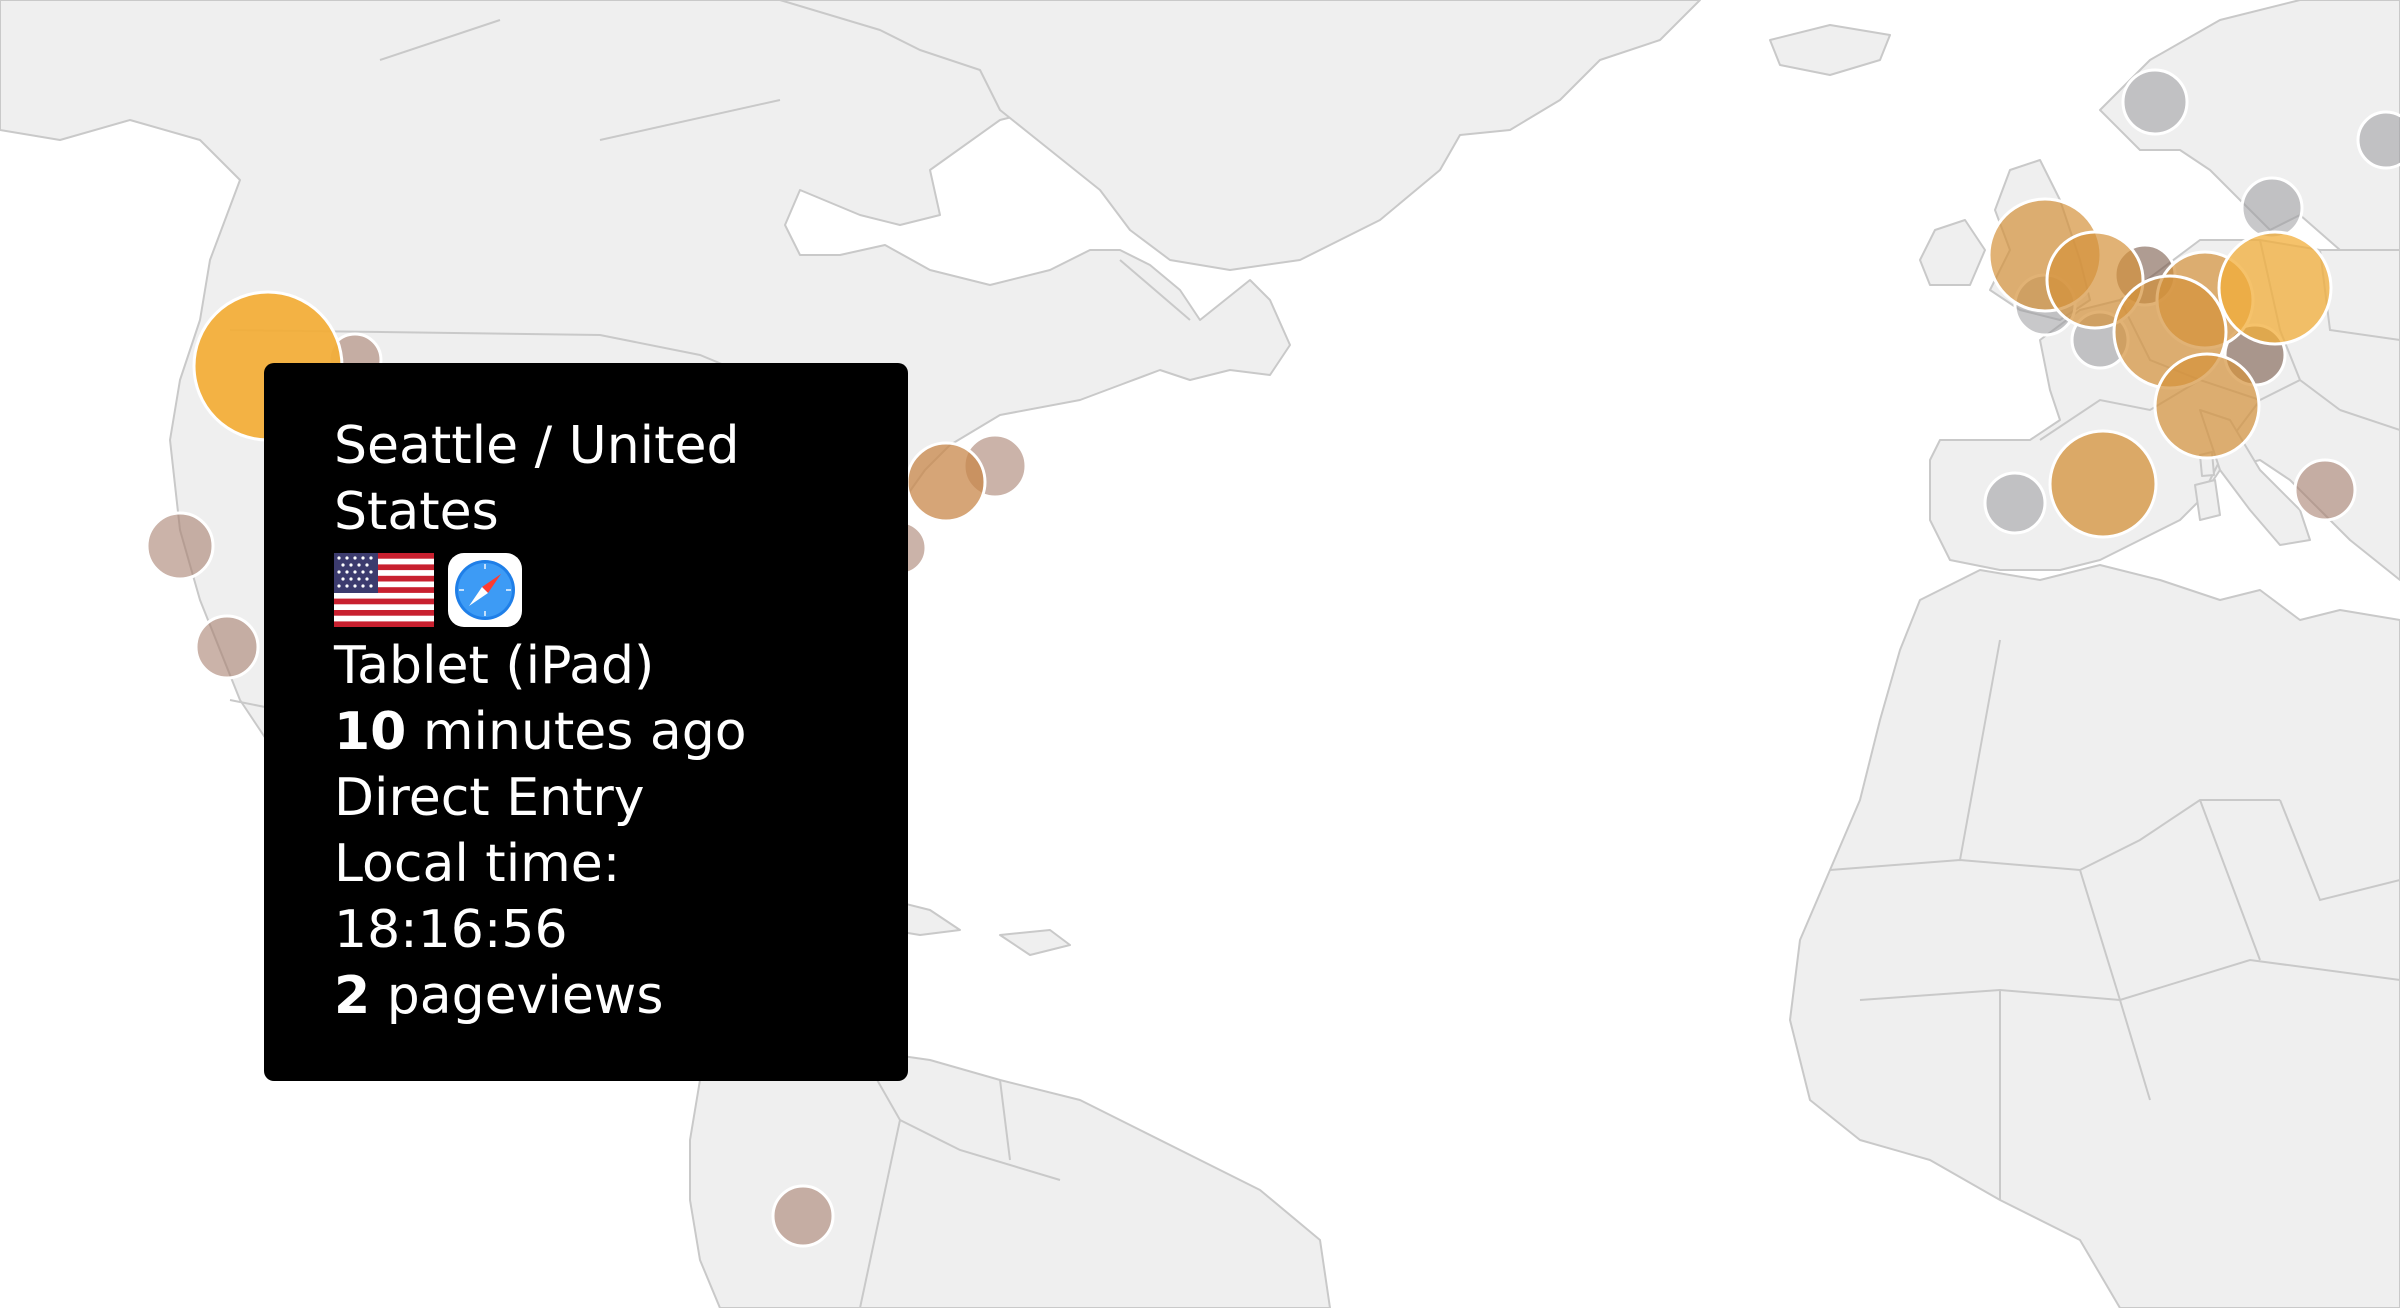  I want to click on united-states-flag-icon, so click(384, 590).